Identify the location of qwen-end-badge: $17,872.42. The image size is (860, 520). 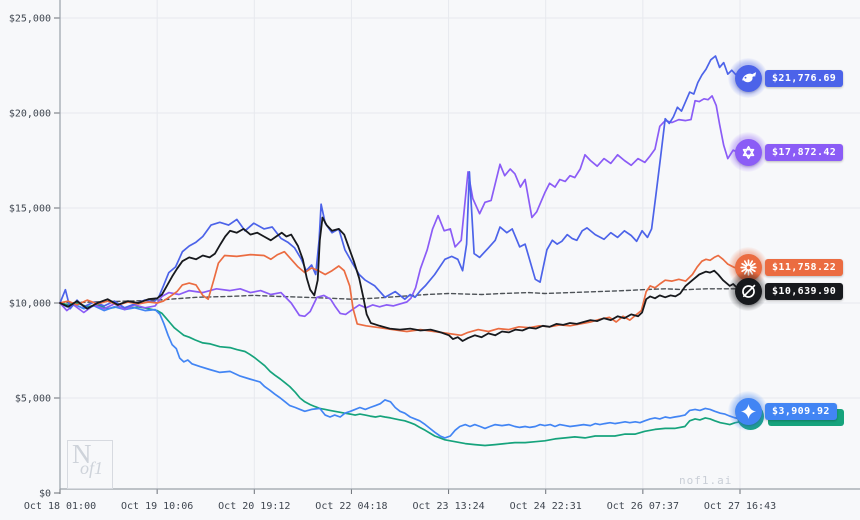
(786, 152).